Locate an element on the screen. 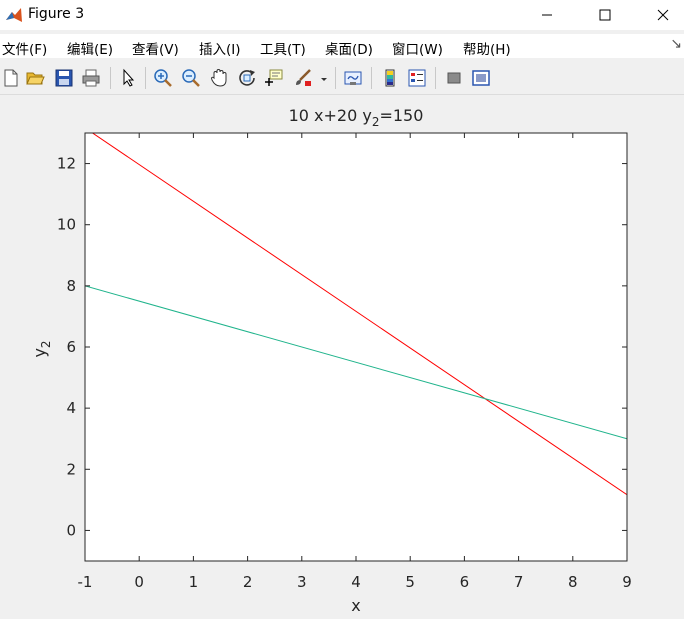 This screenshot has width=684, height=619. chart-title-tail: =150 is located at coordinates (401, 115).